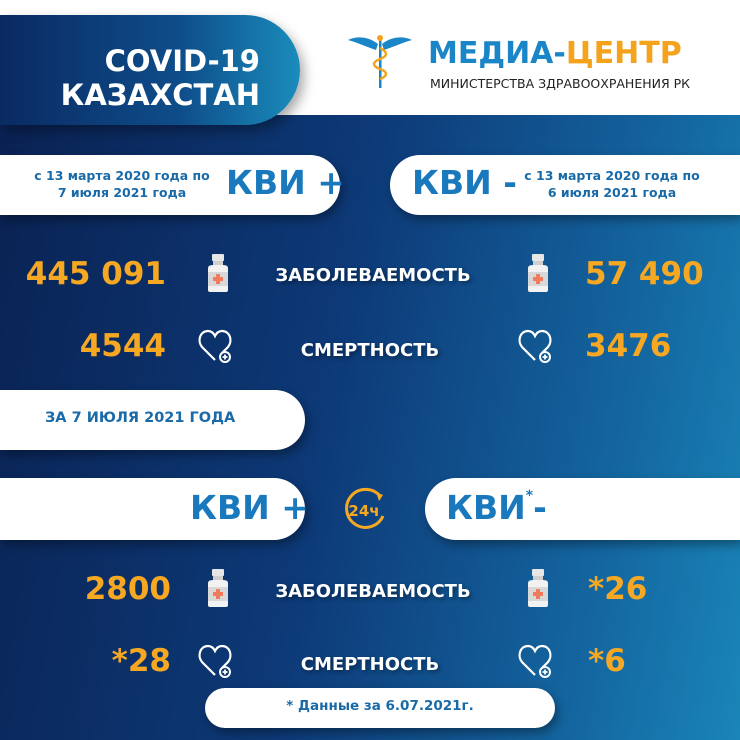 This screenshot has width=740, height=740. Describe the element at coordinates (560, 83) in the screenshot. I see `logo-subtitle: МИНИСТЕРСТВА ЗДРАВООХРАНЕНИЯ РК` at that location.